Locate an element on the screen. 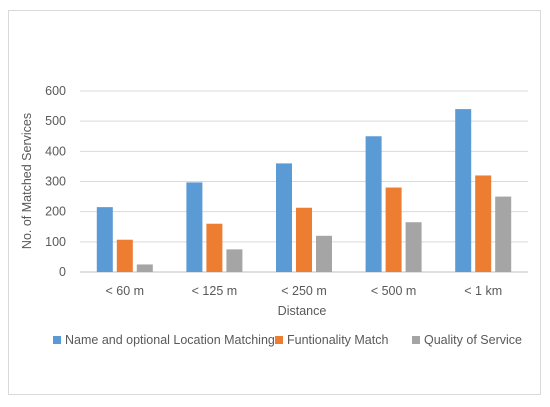 The height and width of the screenshot is (407, 550). y-tick-label: 300 is located at coordinates (55, 182).